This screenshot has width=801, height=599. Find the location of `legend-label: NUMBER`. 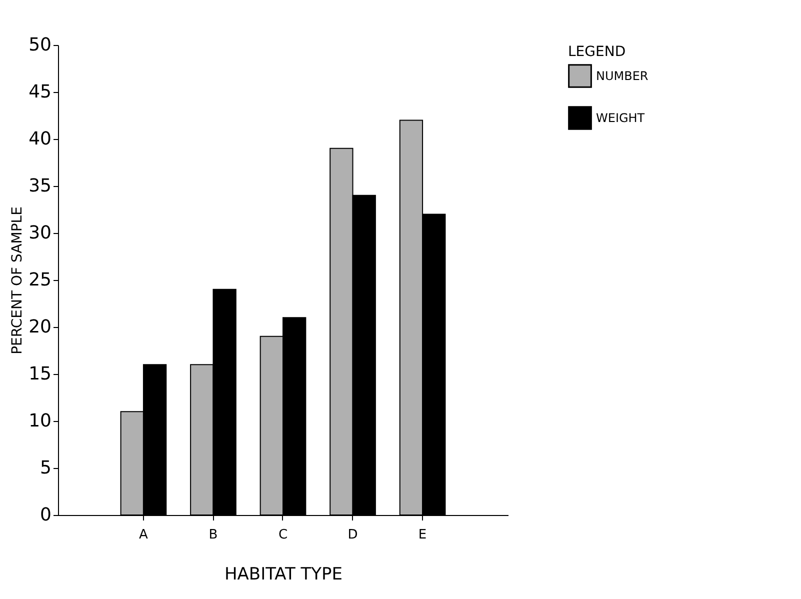

legend-label: NUMBER is located at coordinates (622, 76).